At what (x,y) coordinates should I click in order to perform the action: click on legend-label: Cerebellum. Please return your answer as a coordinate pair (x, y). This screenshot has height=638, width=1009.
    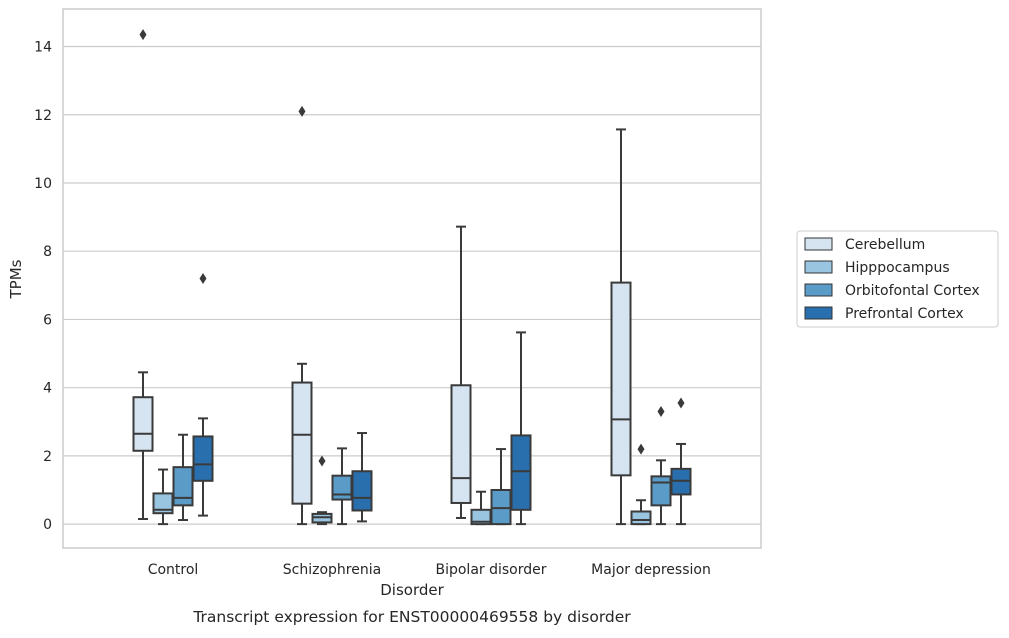
    Looking at the image, I should click on (885, 245).